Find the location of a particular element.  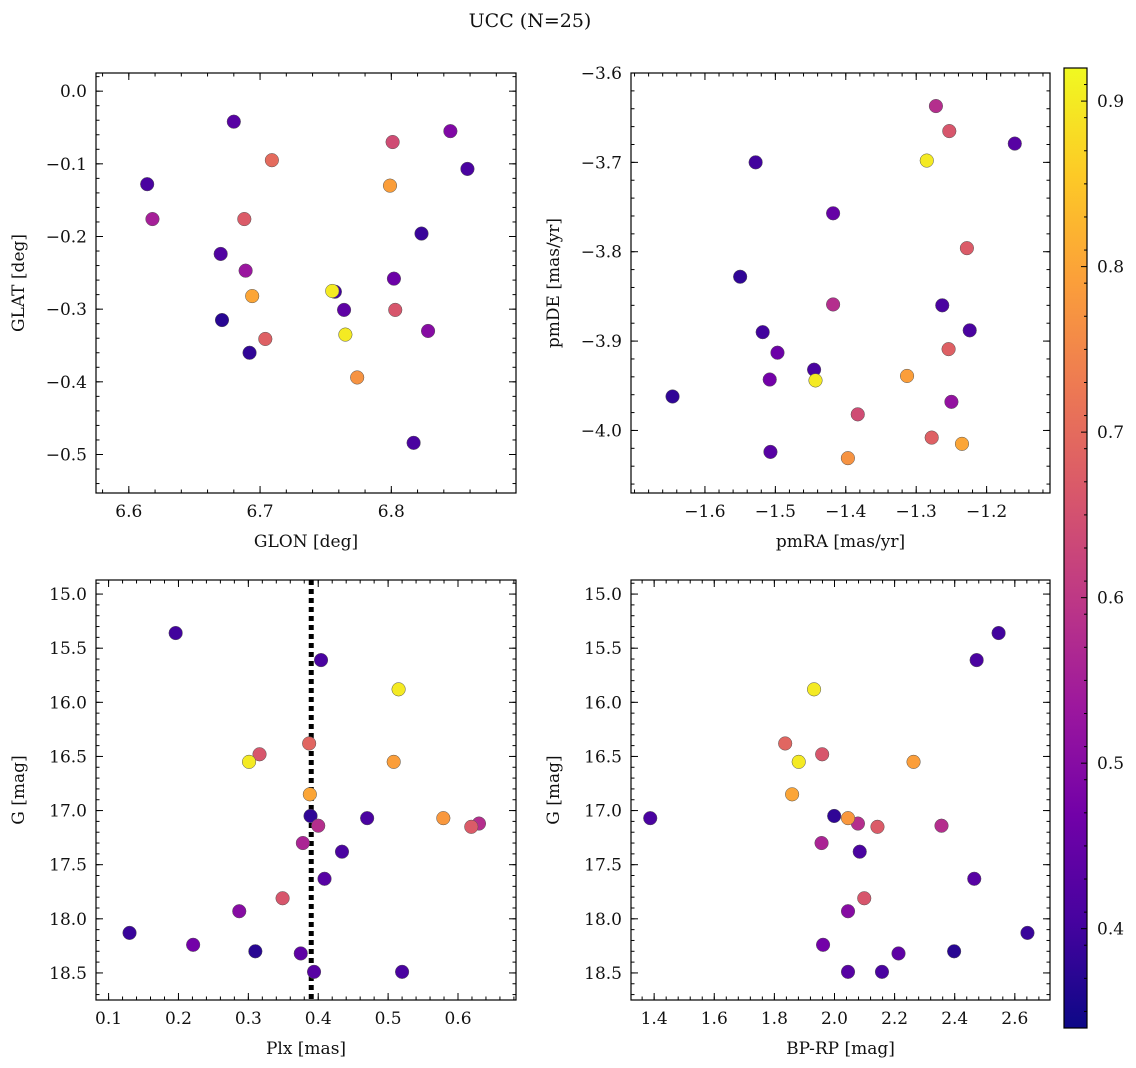

x-tick-label: −1.6 is located at coordinates (704, 512).